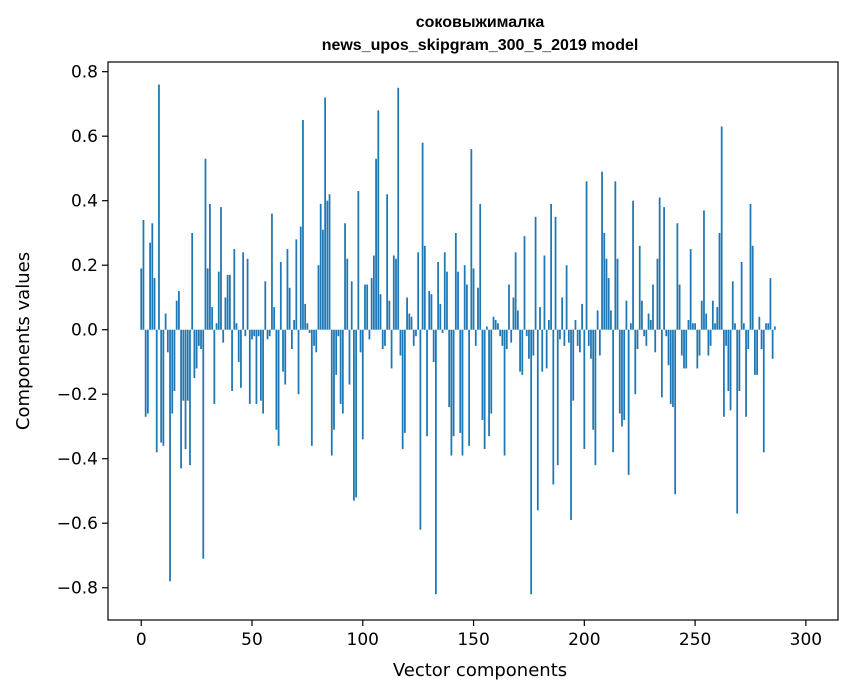  Describe the element at coordinates (84, 73) in the screenshot. I see `y-tick-label: 0.8` at that location.